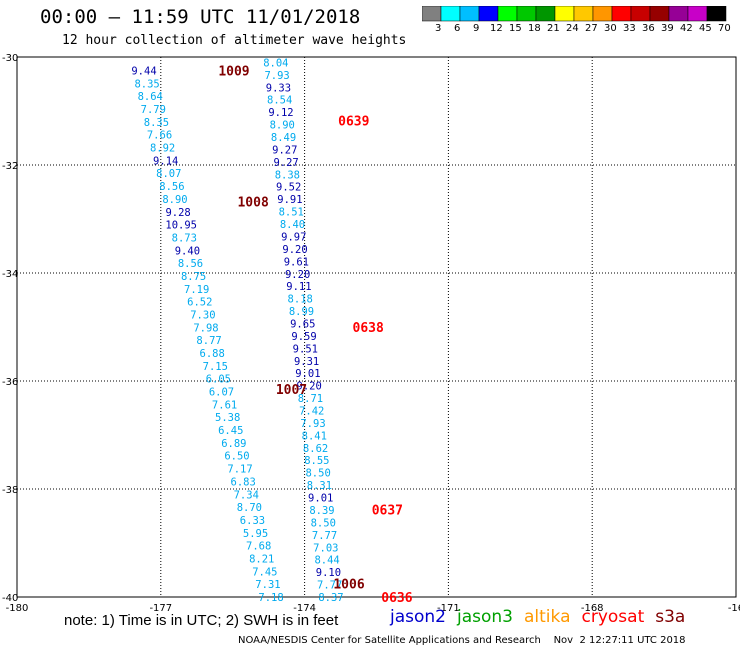  I want to click on swh-data-label: 10.95, so click(181, 226).